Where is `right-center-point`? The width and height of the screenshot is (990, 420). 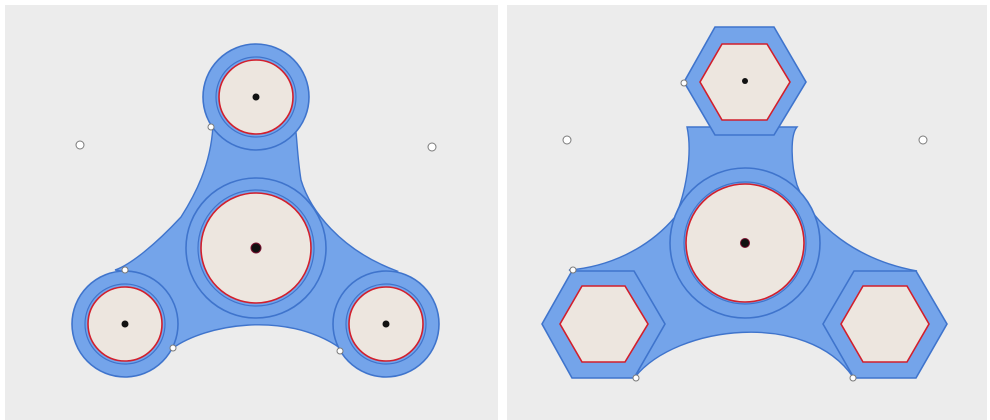 right-center-point is located at coordinates (386, 324).